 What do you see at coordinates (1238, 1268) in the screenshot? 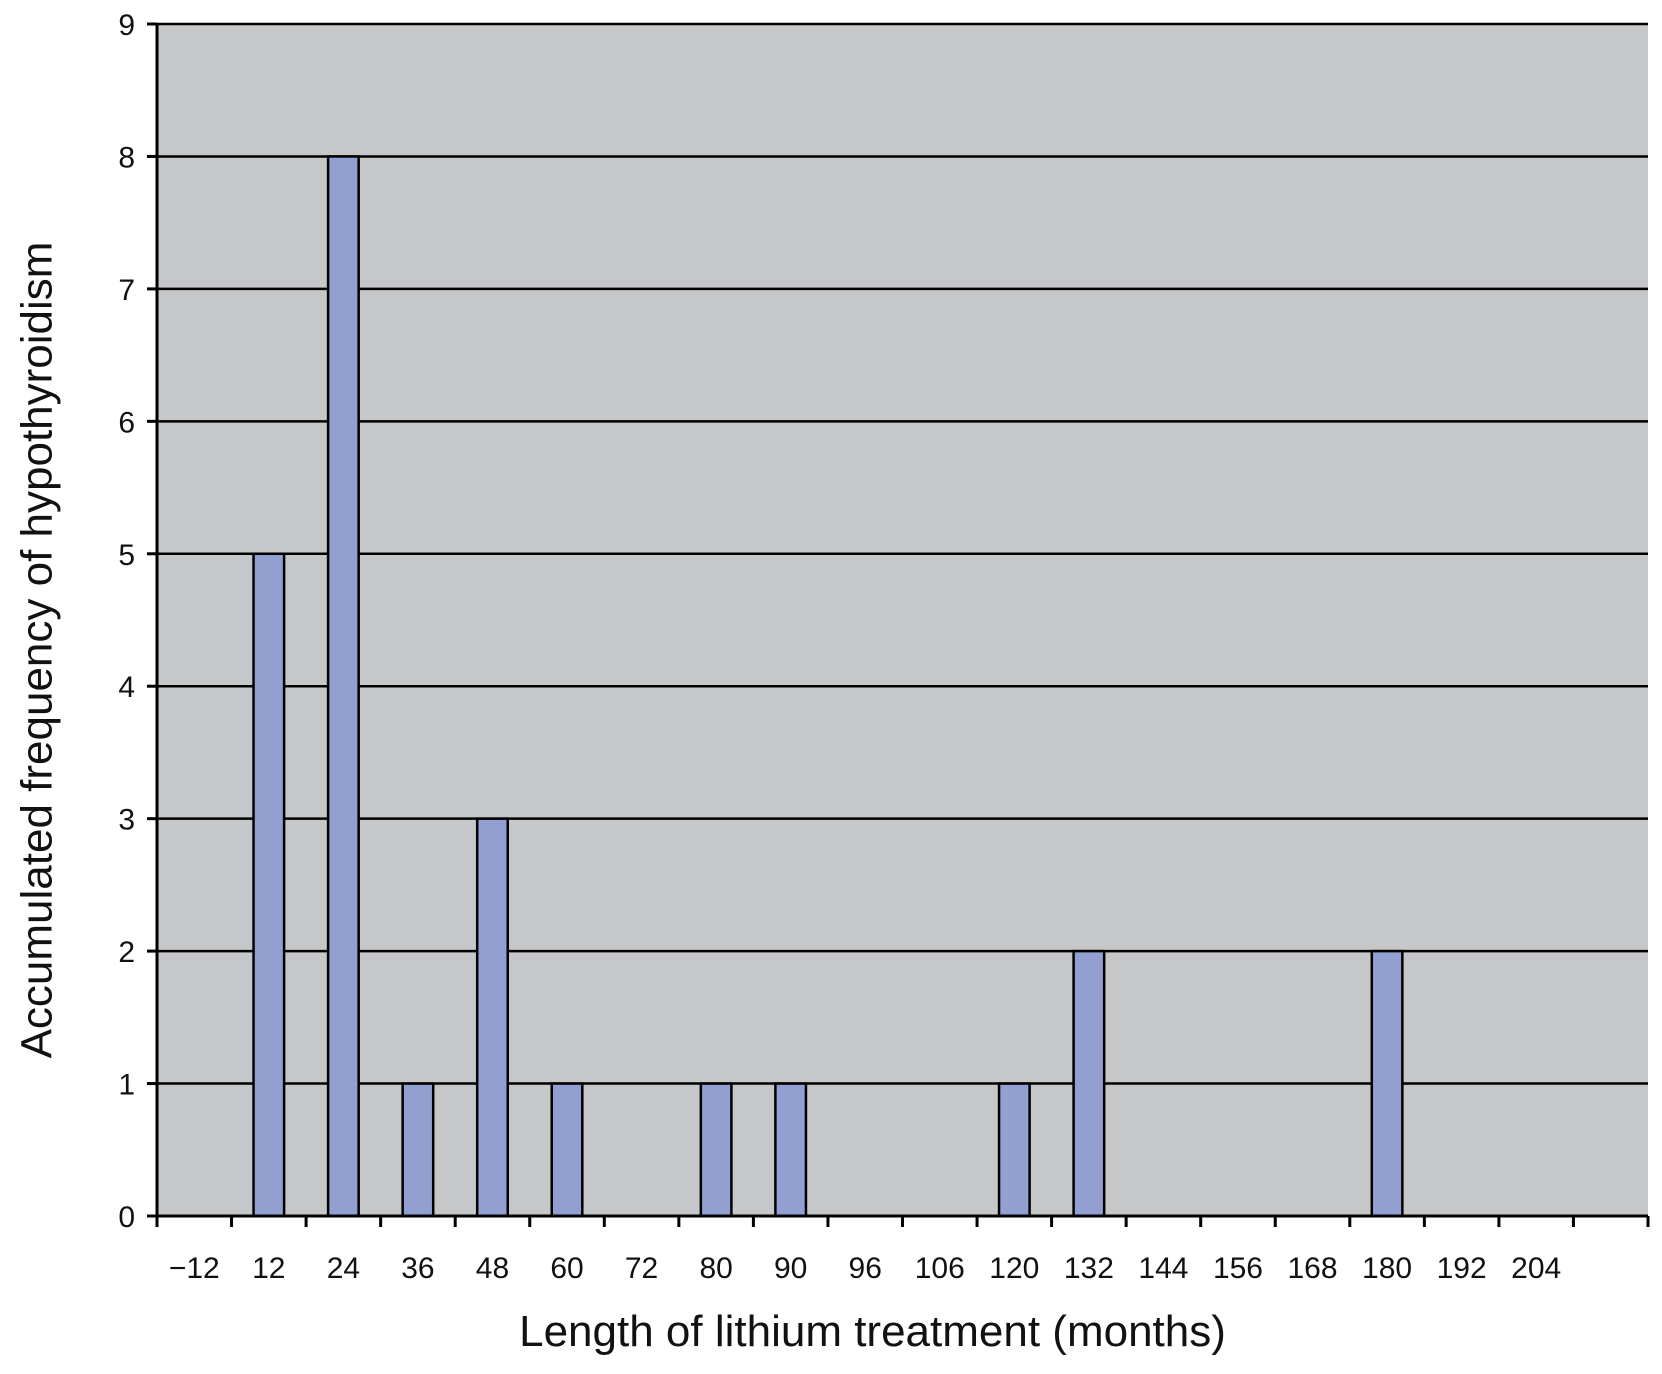
I see `x-tick-label: 156` at bounding box center [1238, 1268].